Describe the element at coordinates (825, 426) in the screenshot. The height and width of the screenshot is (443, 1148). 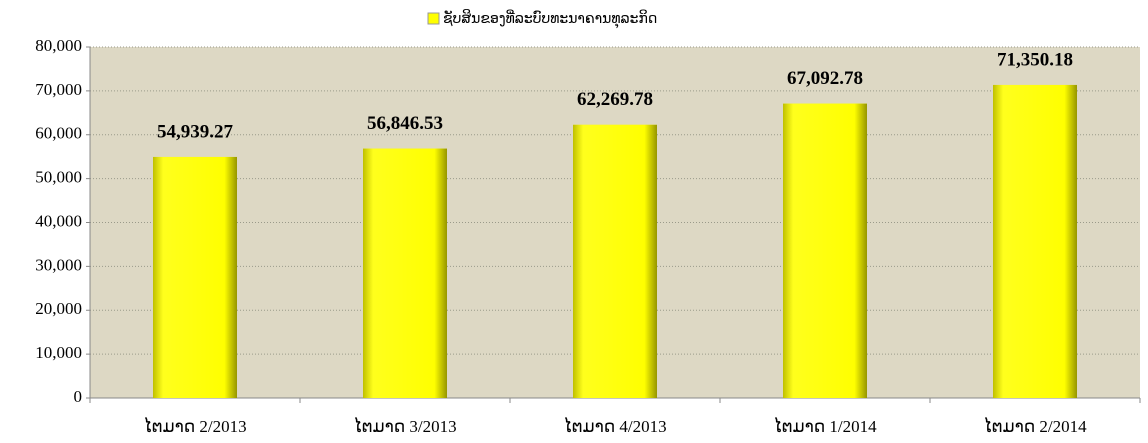
I see `x-tick-label: ໄຕມາດ 1/2014` at that location.